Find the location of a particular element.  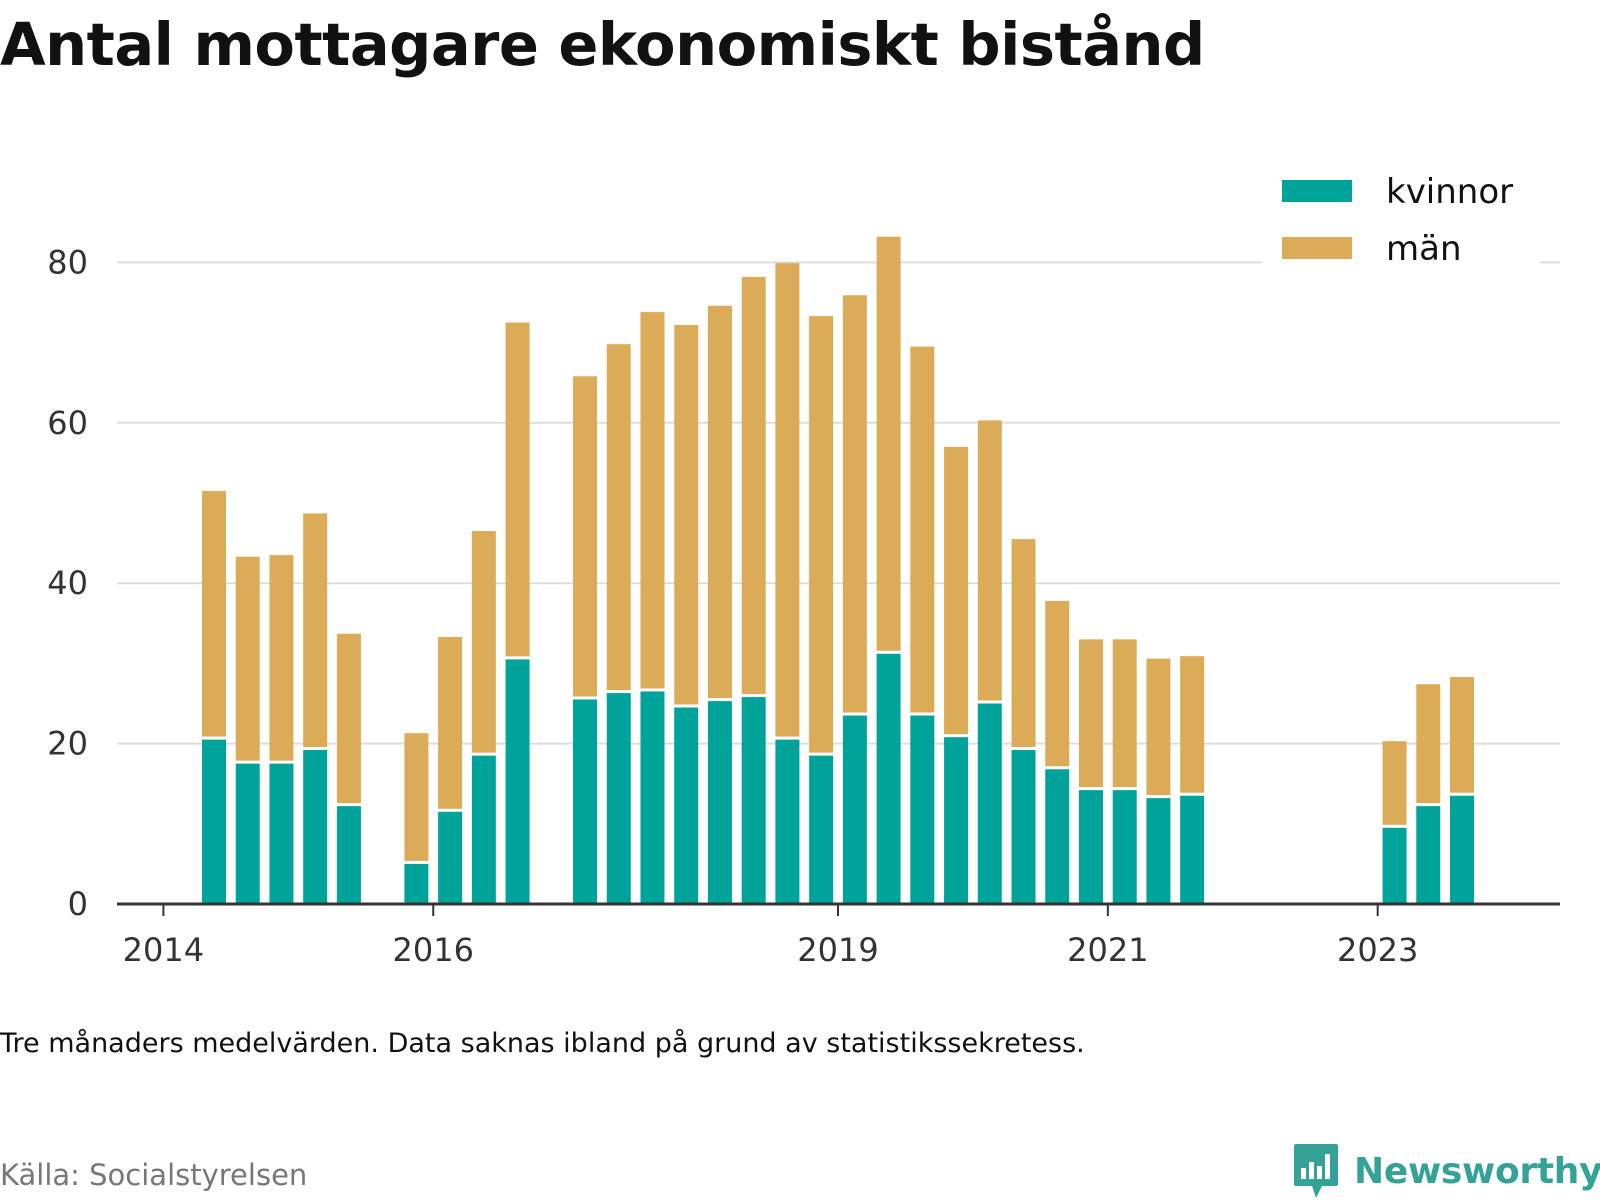

brand-name: Newsworthy is located at coordinates (1477, 1171).